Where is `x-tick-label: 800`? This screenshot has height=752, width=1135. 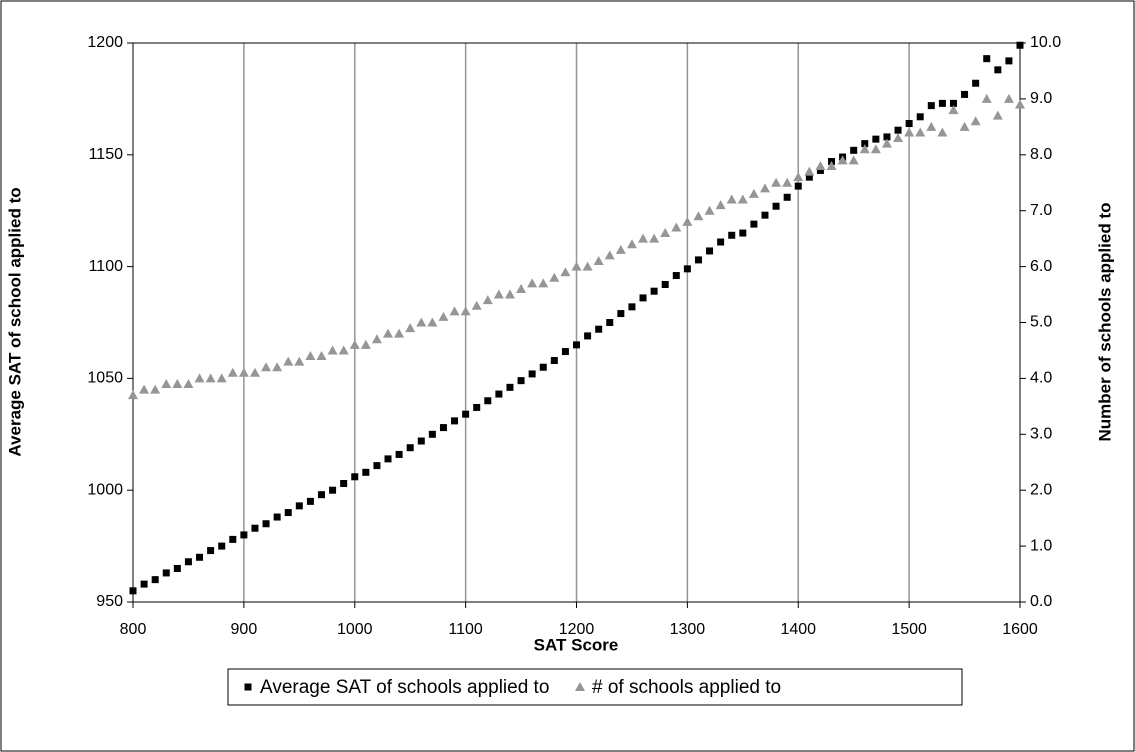
x-tick-label: 800 is located at coordinates (133, 629).